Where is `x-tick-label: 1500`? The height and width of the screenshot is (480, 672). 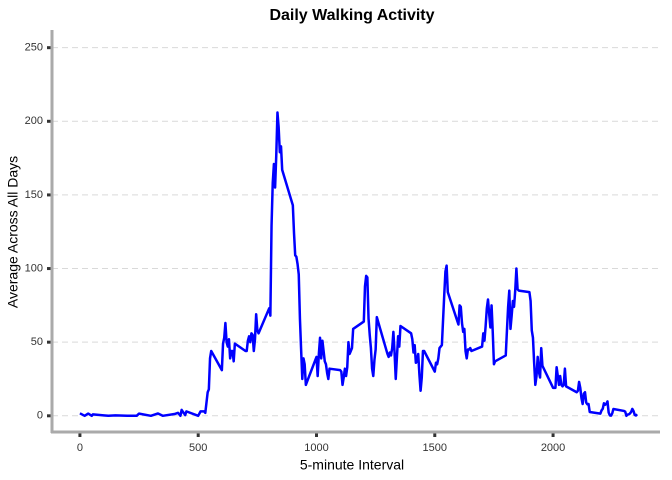
x-tick-label: 1500 is located at coordinates (435, 448).